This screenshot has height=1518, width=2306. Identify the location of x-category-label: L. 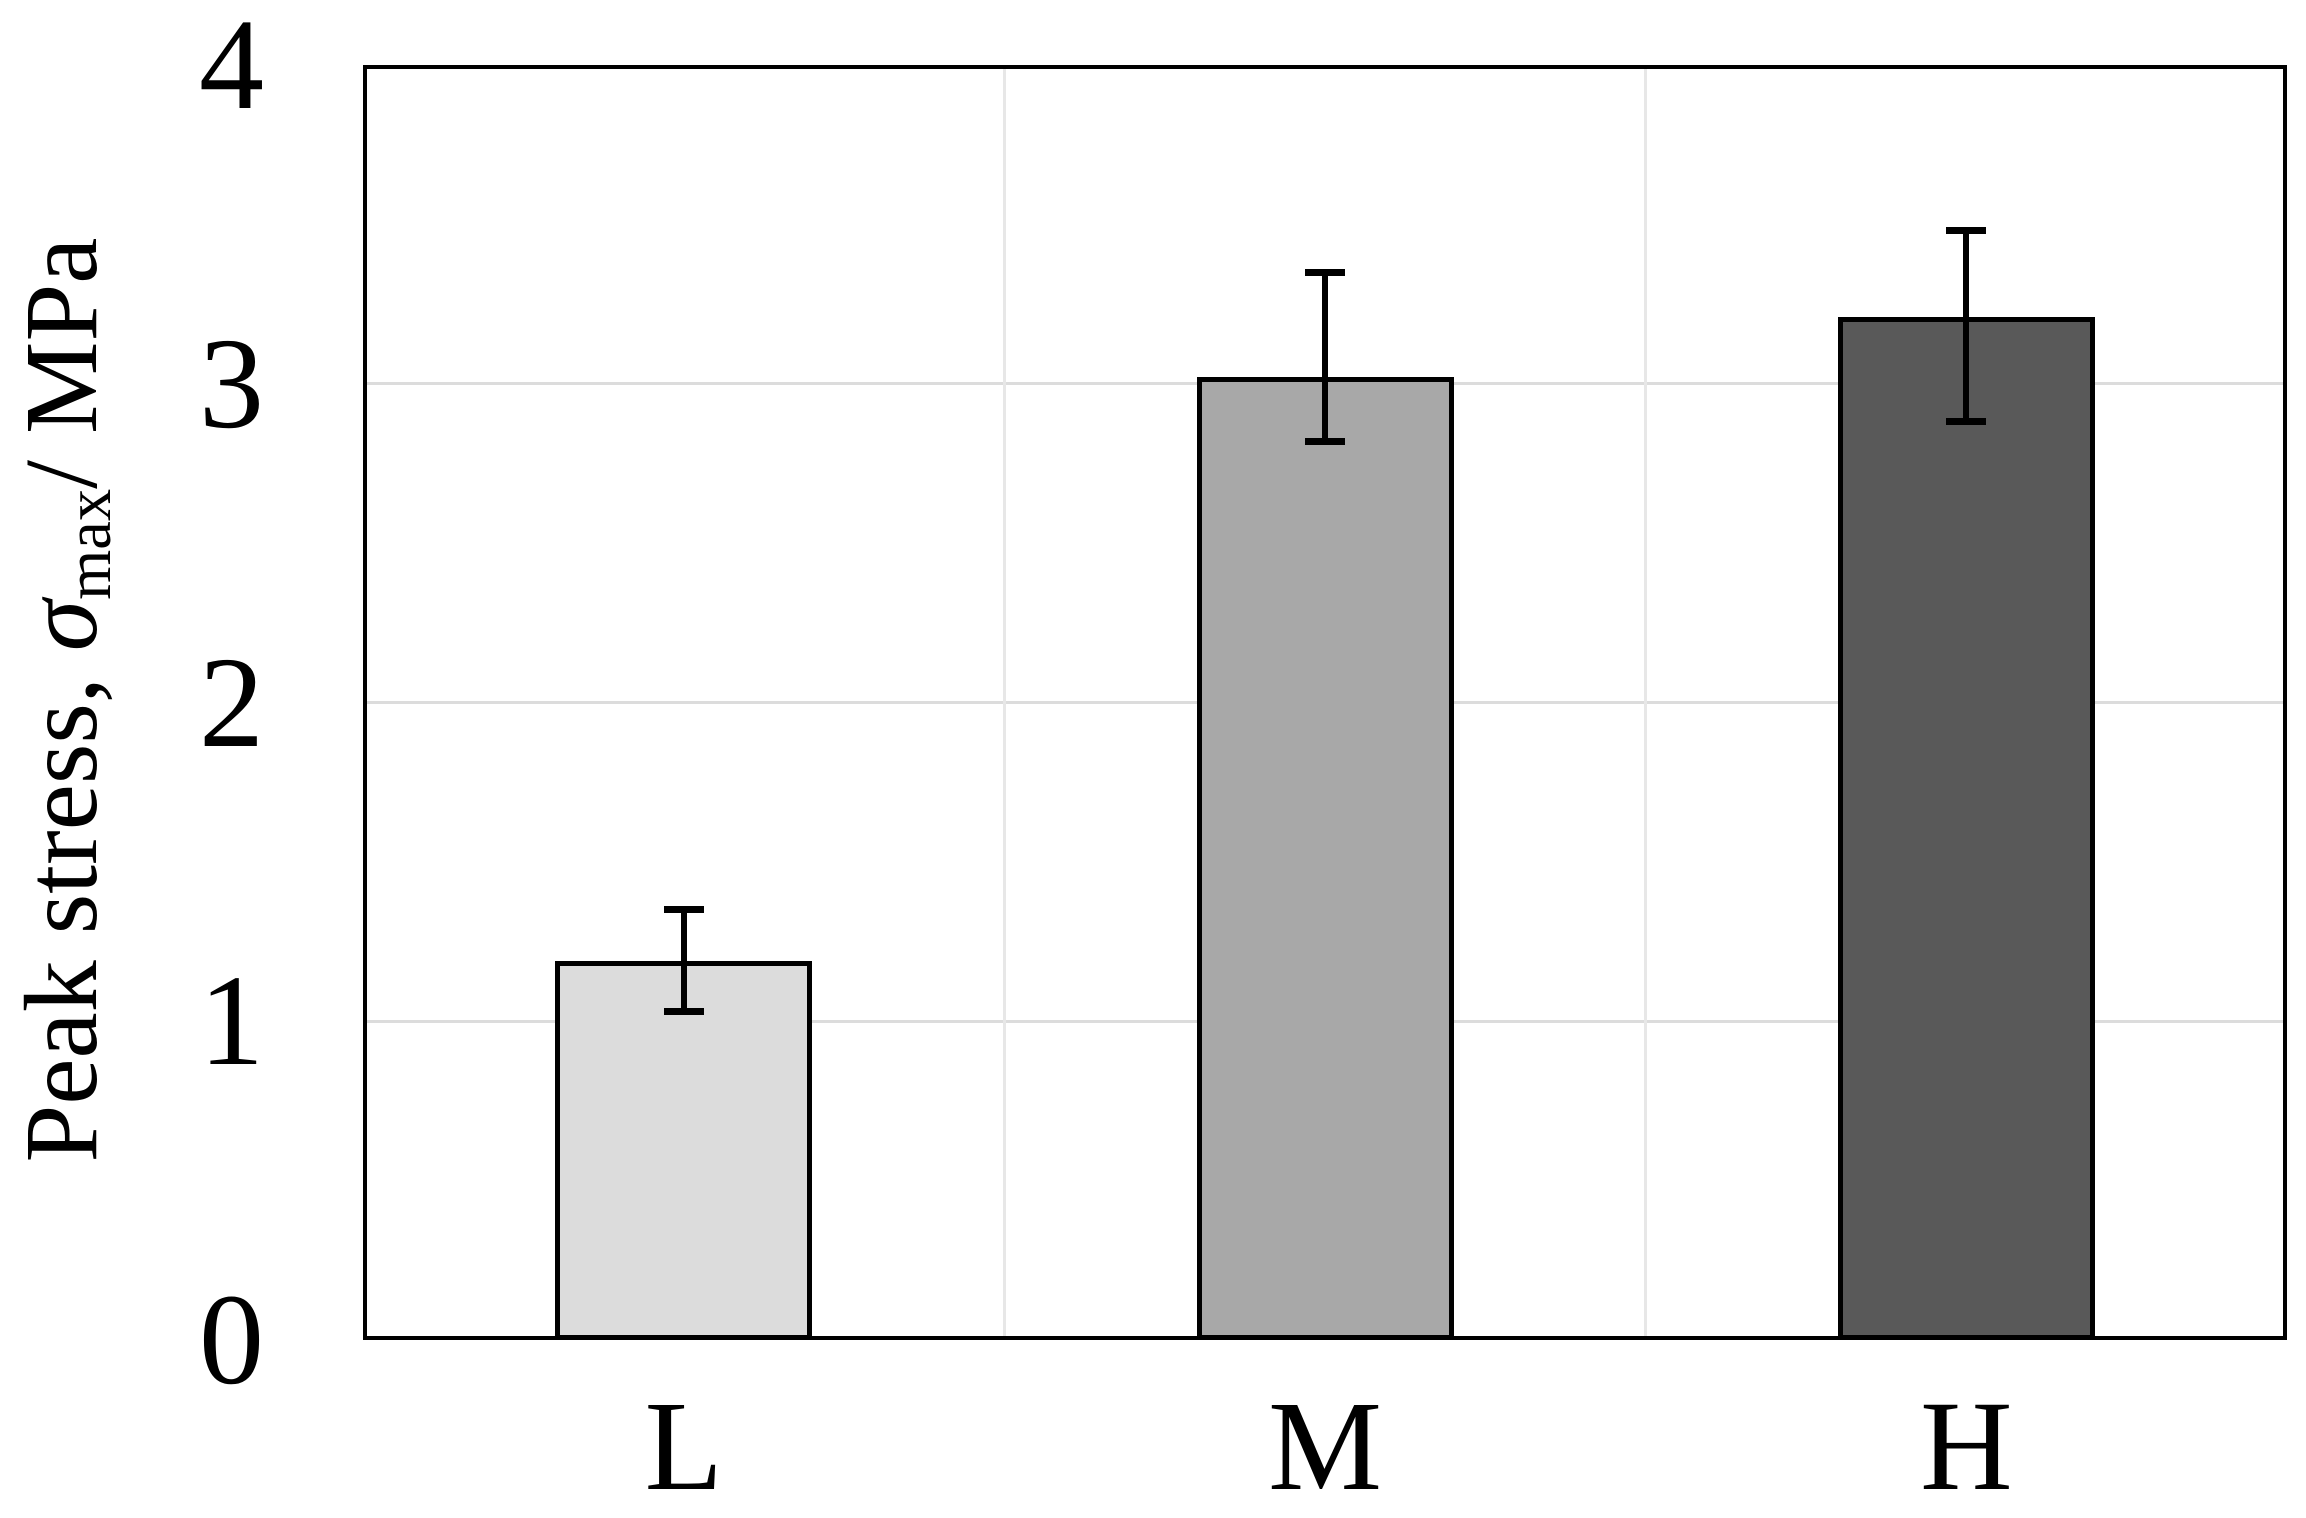
(683, 1446).